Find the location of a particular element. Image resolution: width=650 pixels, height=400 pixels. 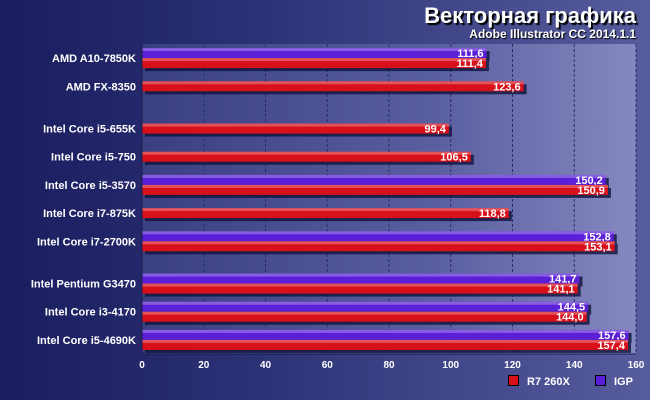

category-label: Intel Core i7-875K is located at coordinates (89, 214).